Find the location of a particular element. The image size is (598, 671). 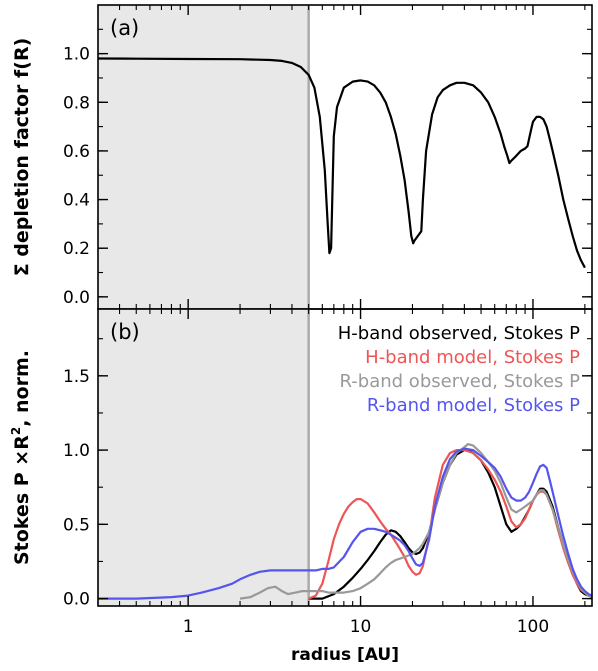

y-axis-label-b: Stokes P ×R2, norm. is located at coordinates (21, 457).